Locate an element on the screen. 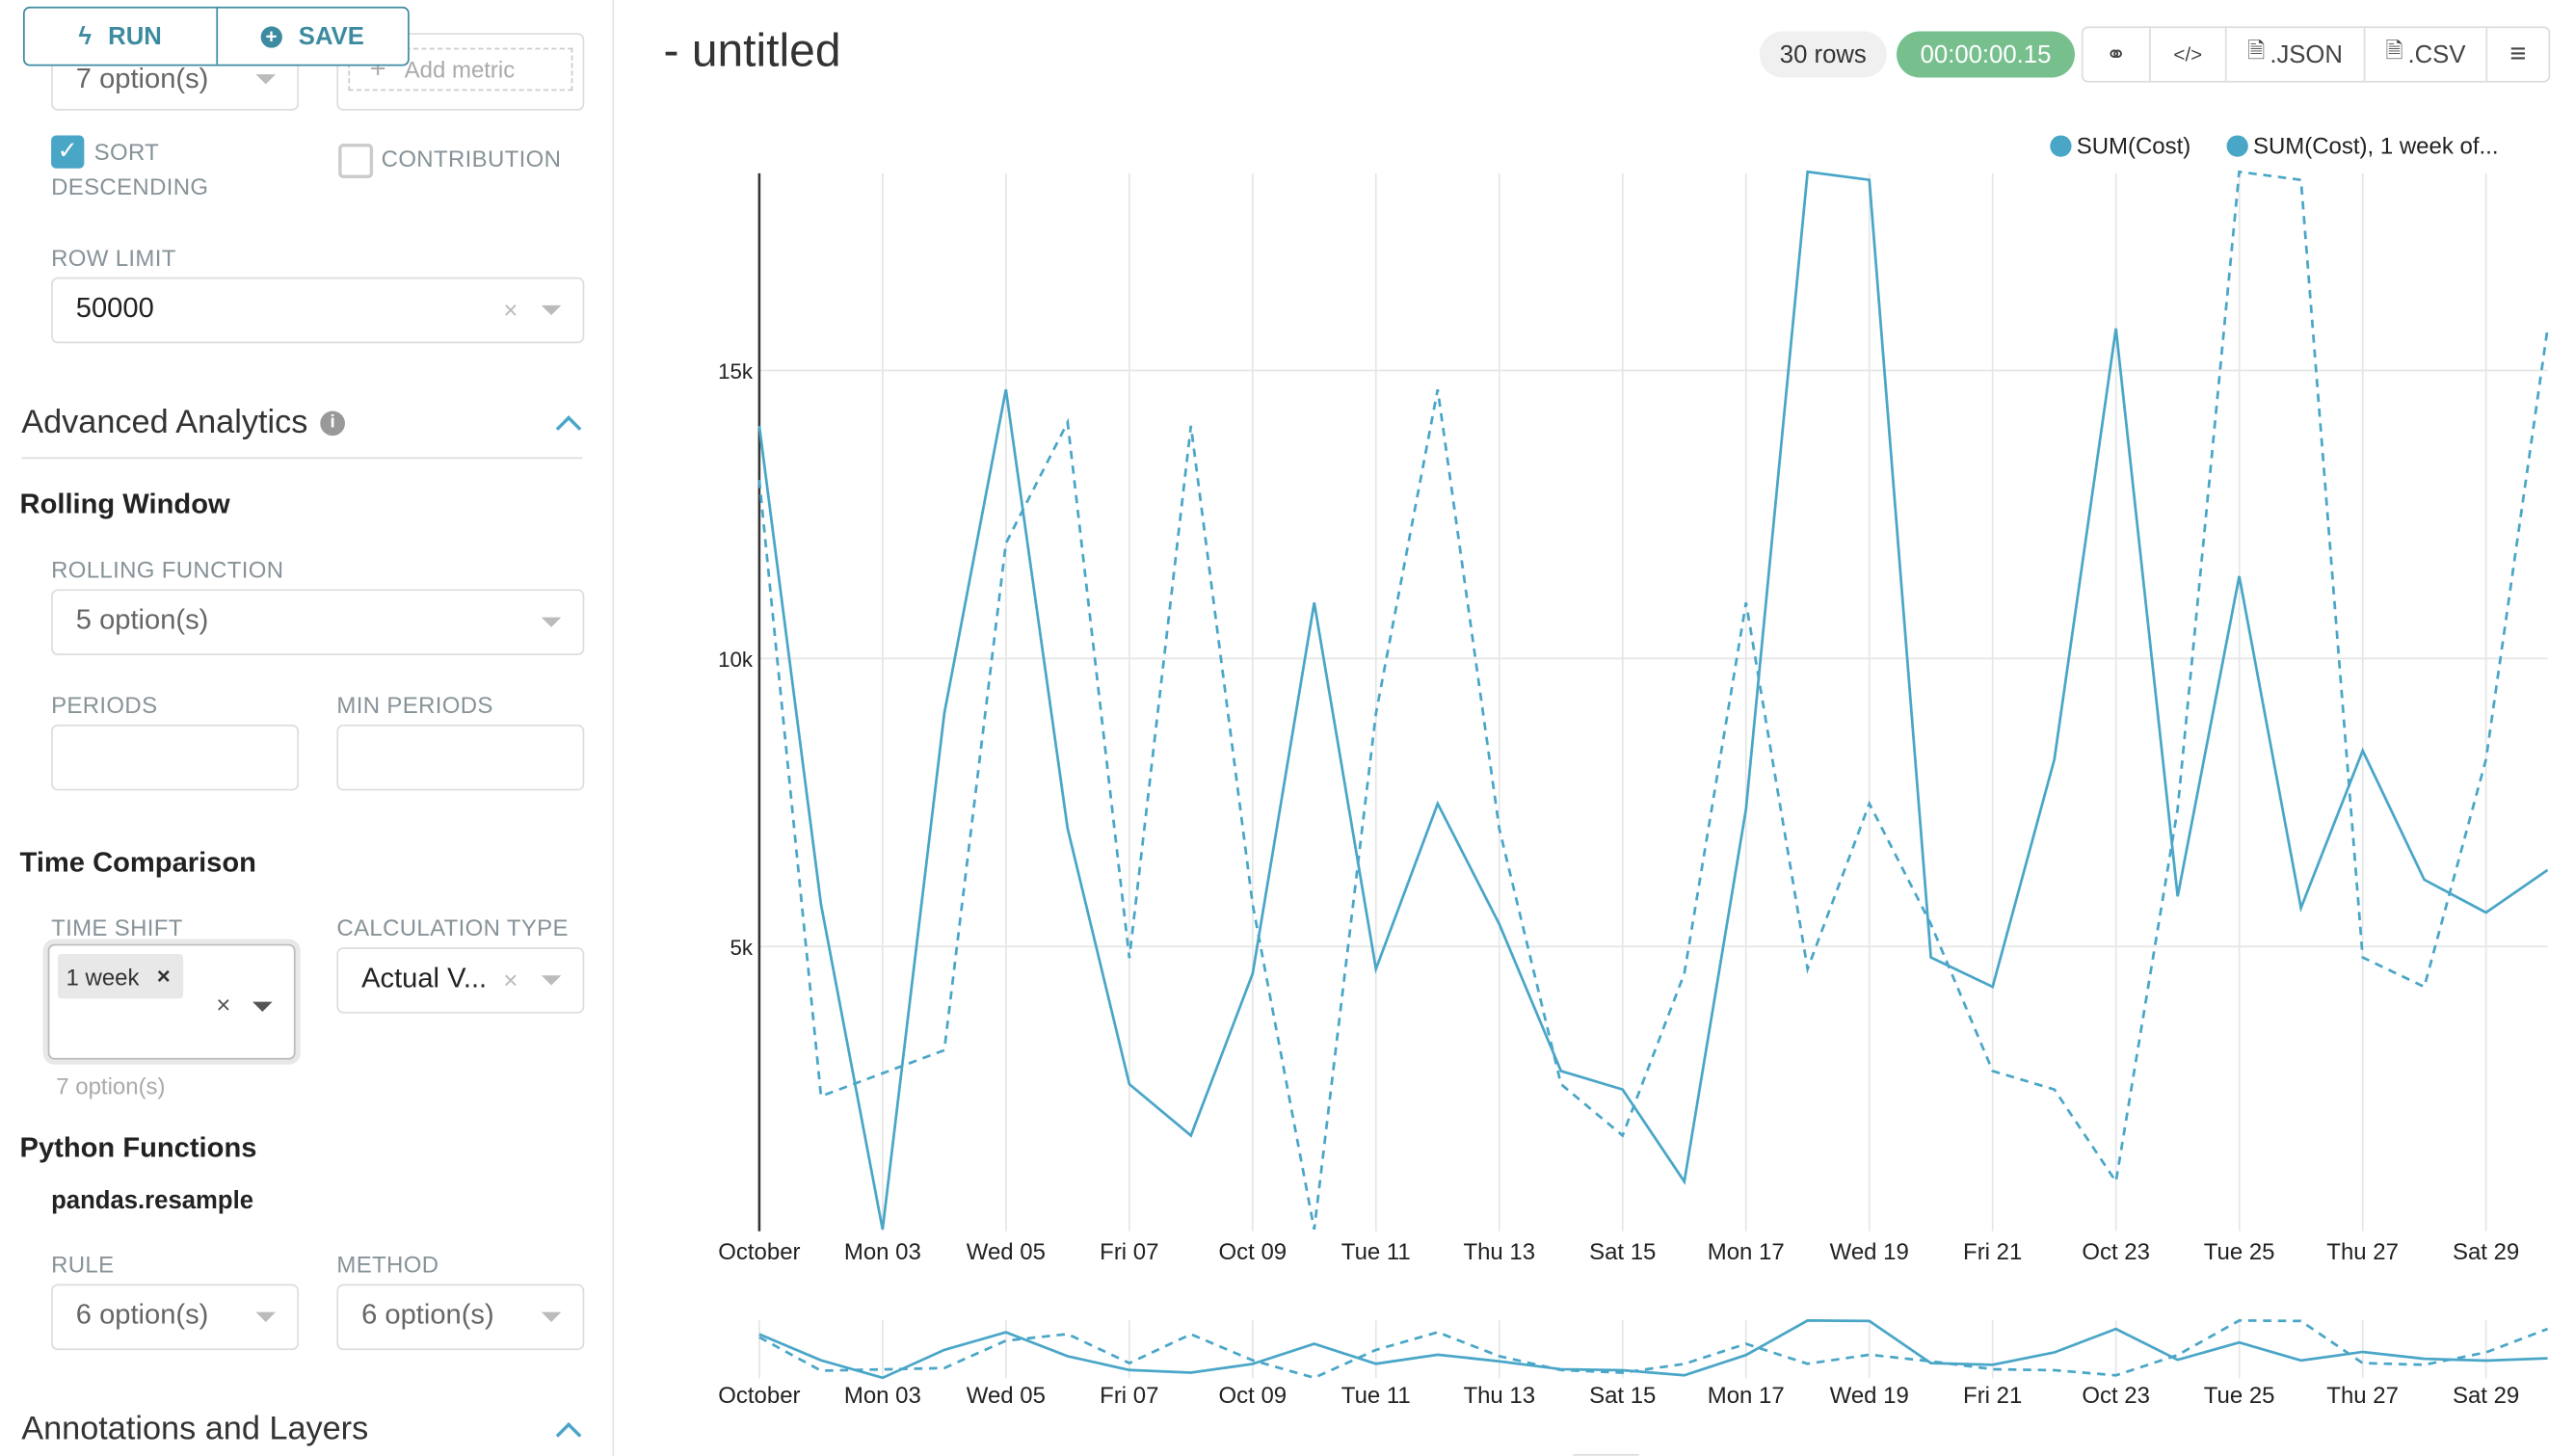 Image resolution: width=2575 pixels, height=1456 pixels. y-tick-label: 10k is located at coordinates (736, 660).